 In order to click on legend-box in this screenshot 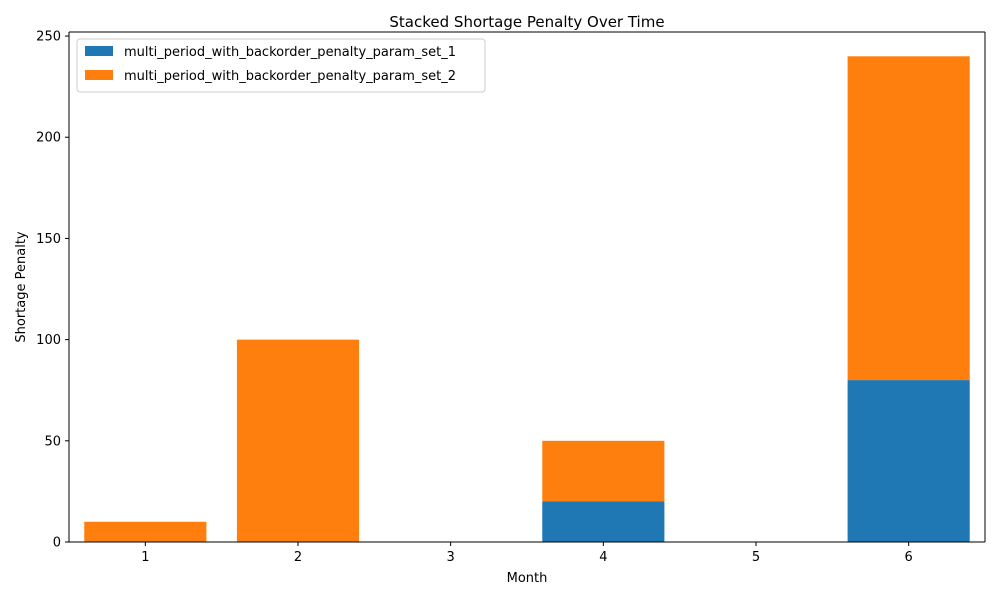, I will do `click(281, 65)`.